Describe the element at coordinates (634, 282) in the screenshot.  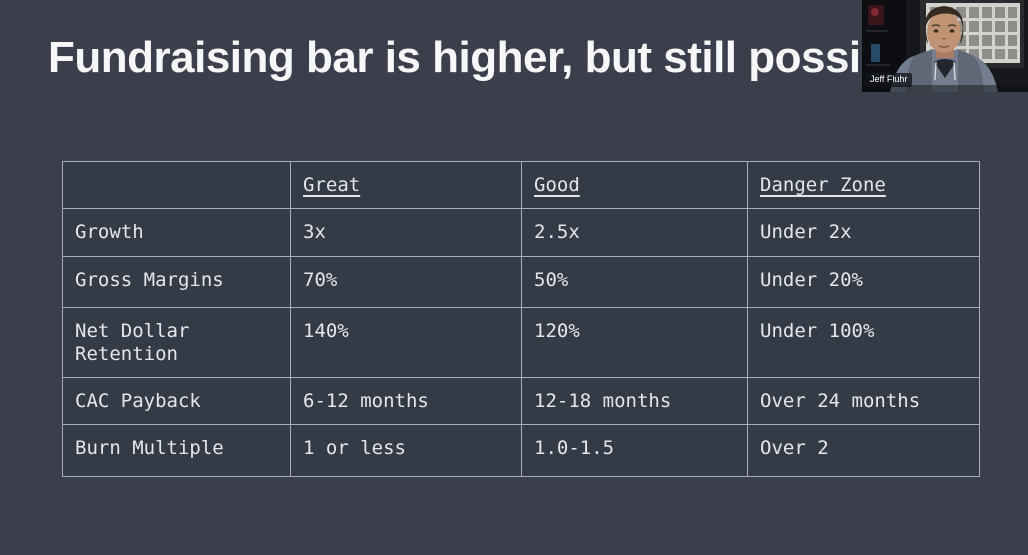
I see `cell-good: 50%` at that location.